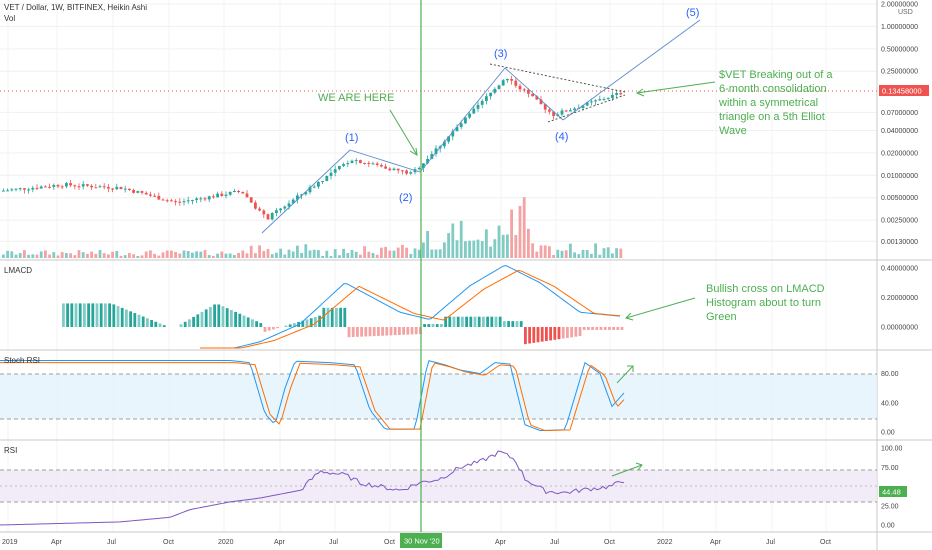  I want to click on rsi-tick-label: 25.00, so click(890, 506).